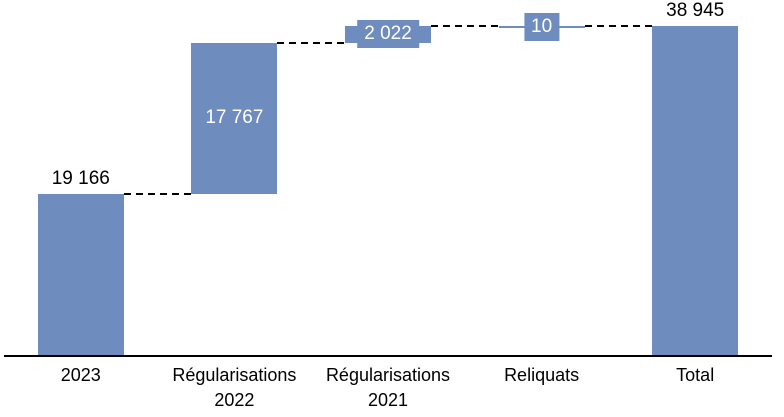  I want to click on category-label-total: Total, so click(695, 375).